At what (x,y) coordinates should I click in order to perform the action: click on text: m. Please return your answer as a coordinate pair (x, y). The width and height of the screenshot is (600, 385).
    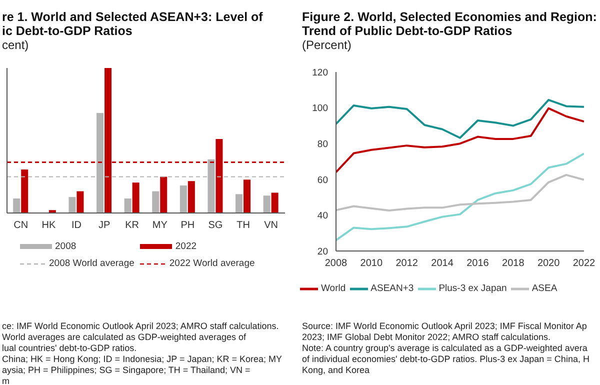
    Looking at the image, I should click on (6, 380).